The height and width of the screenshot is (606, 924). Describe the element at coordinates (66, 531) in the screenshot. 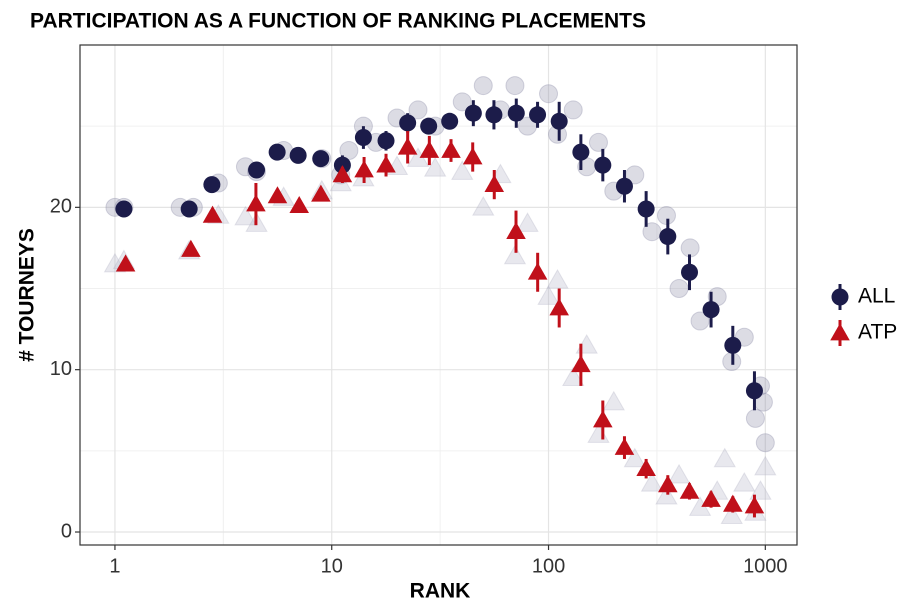

I see `y-tick-label: 0` at that location.